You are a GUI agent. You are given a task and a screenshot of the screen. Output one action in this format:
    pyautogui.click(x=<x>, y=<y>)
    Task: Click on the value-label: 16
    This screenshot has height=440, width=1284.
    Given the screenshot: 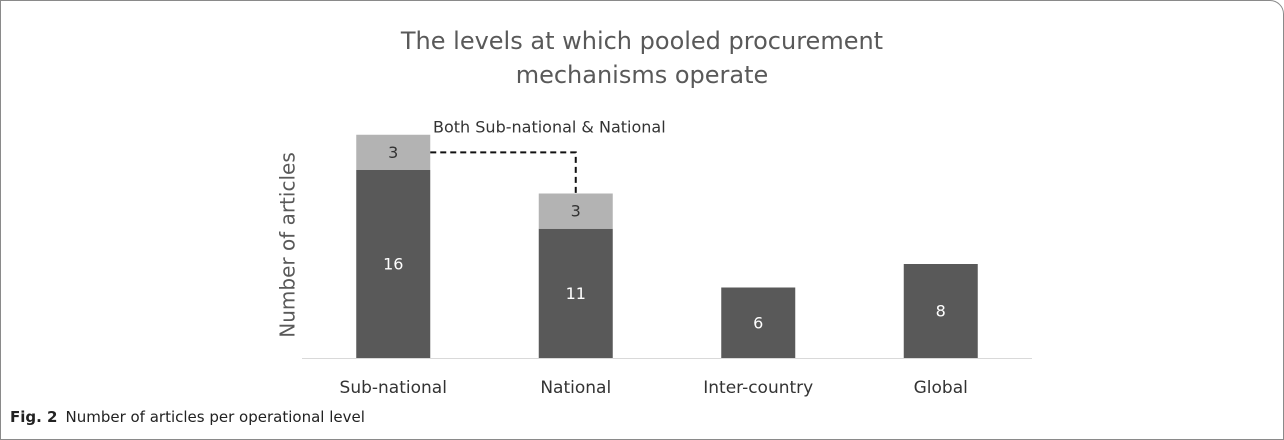 What is the action you would take?
    pyautogui.click(x=393, y=264)
    